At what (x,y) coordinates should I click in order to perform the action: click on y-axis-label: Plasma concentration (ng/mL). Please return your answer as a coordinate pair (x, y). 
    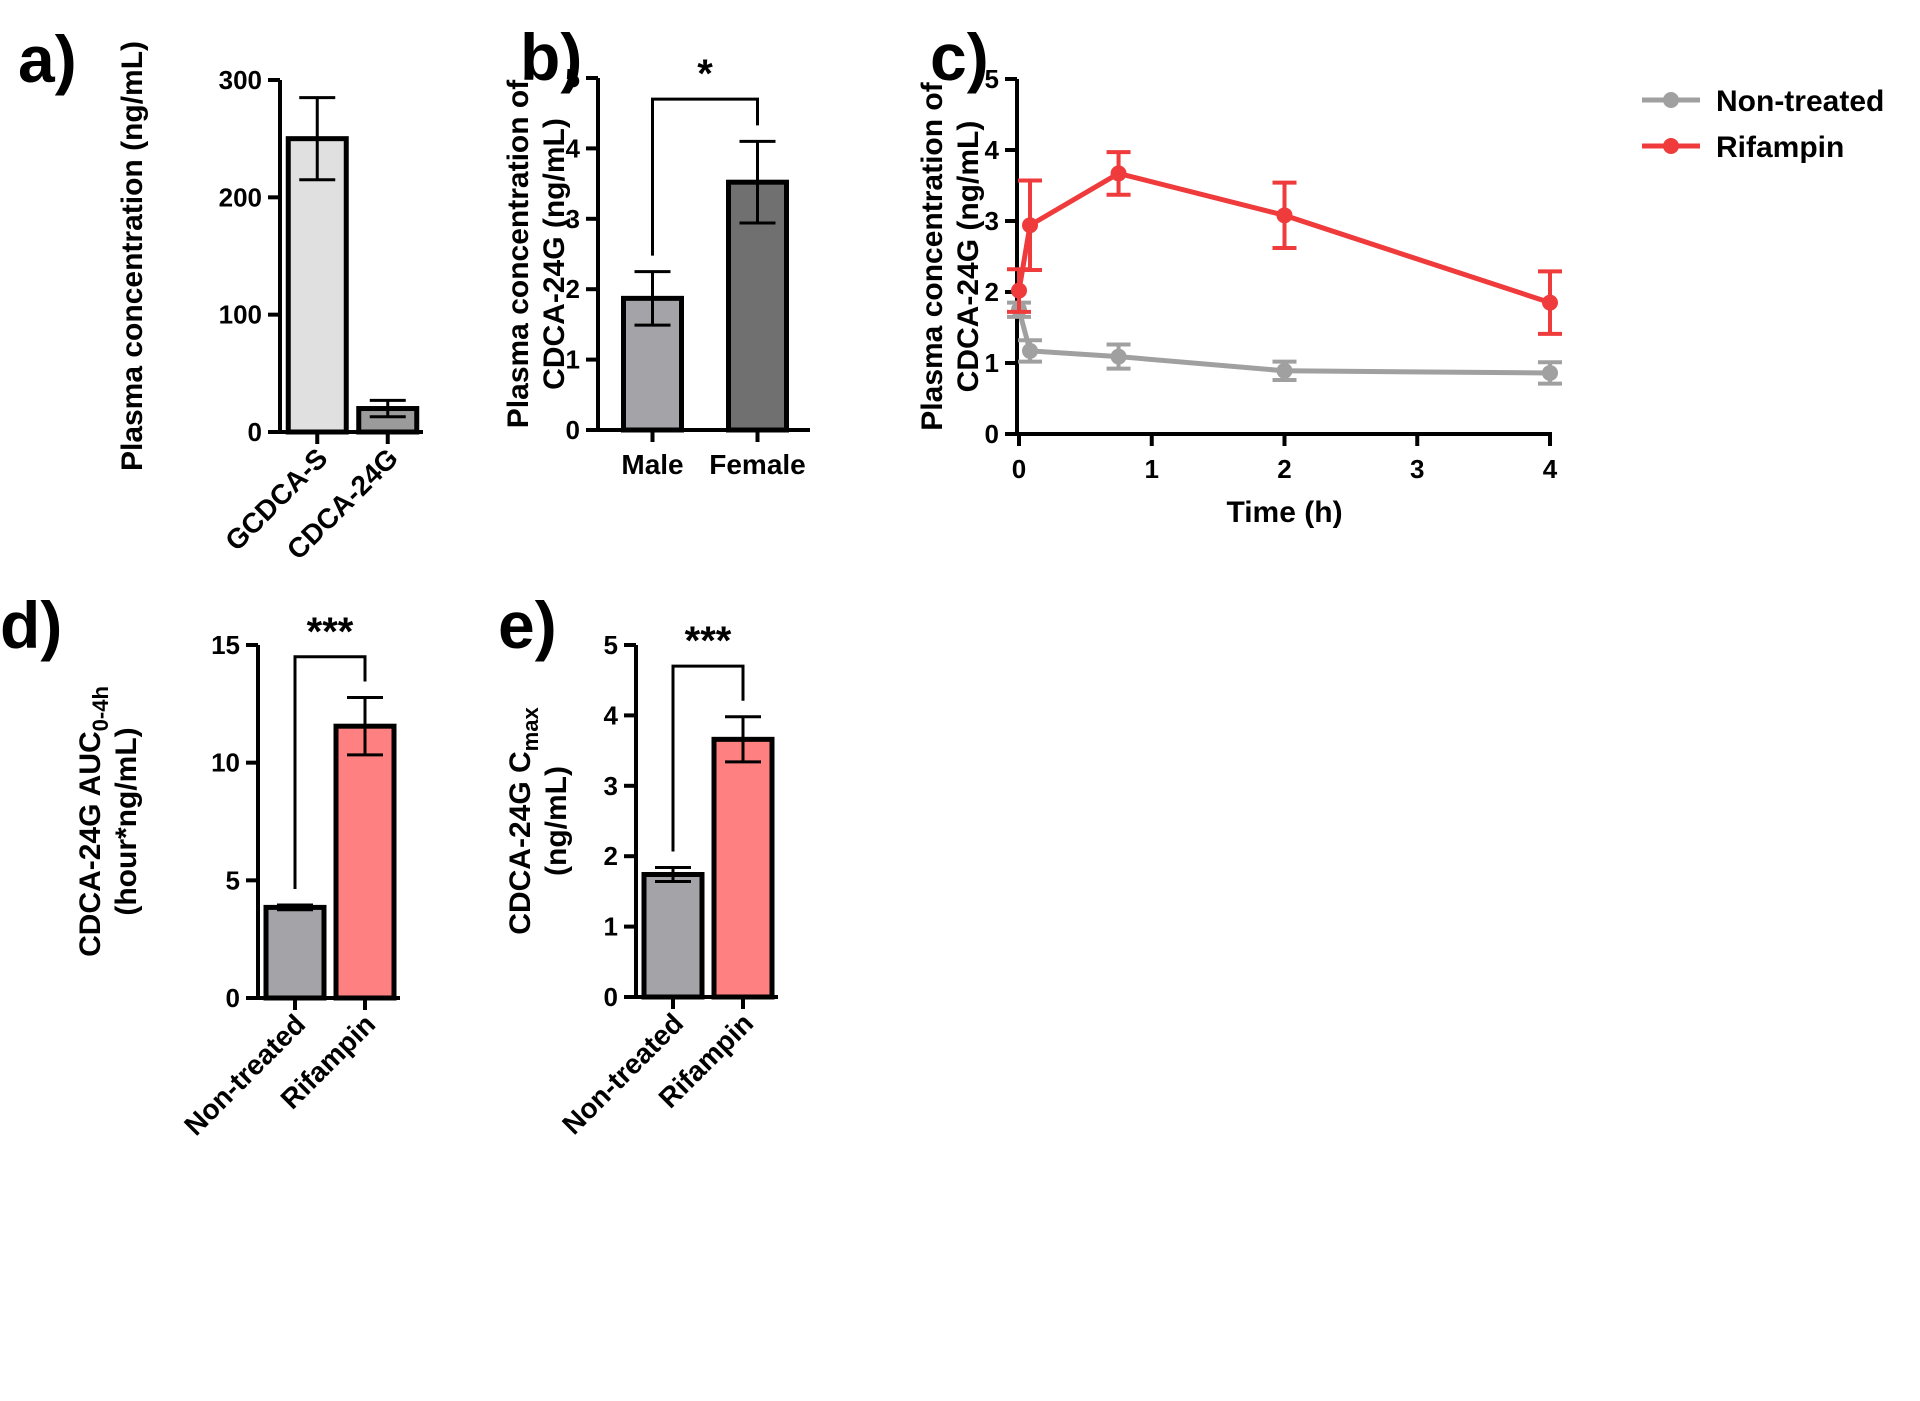
    Looking at the image, I should click on (132, 256).